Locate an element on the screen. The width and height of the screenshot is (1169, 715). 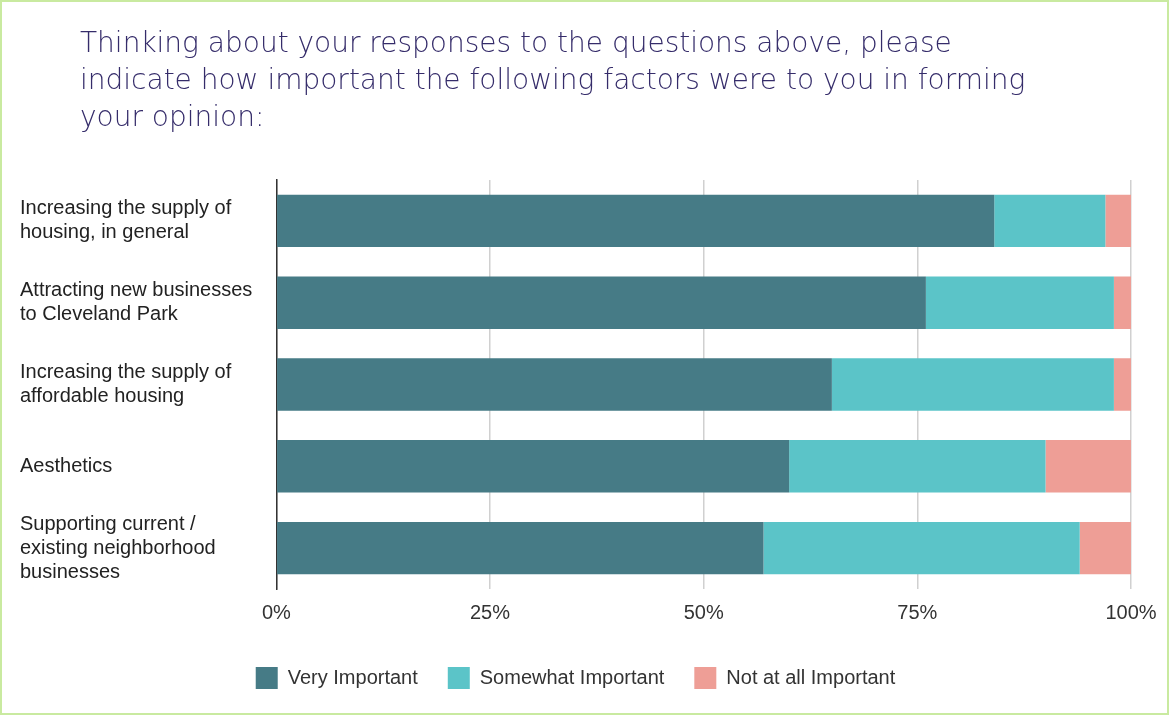
legend-label: Somewhat Important is located at coordinates (572, 676).